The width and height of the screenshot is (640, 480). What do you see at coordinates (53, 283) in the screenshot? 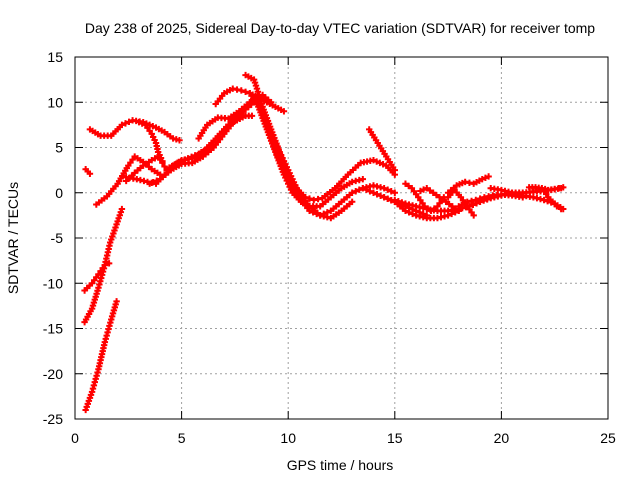
I see `y-tick-label: -10` at bounding box center [53, 283].